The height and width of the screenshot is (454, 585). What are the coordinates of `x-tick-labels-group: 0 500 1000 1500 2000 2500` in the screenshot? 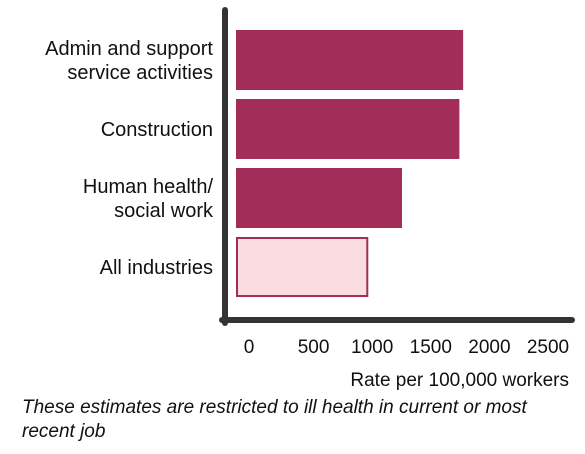 It's located at (406, 347).